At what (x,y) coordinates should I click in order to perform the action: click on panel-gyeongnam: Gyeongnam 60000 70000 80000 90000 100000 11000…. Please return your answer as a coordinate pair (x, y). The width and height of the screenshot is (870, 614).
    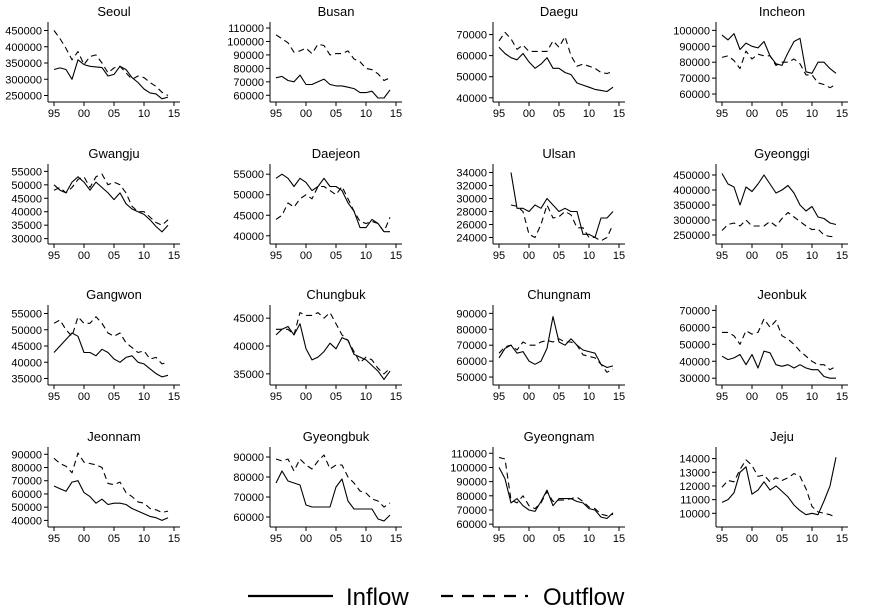
    Looking at the image, I should click on (537, 487).